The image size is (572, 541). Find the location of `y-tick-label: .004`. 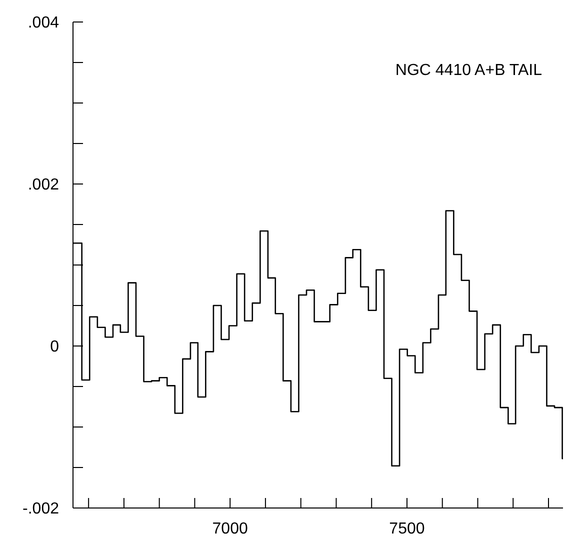

y-tick-label: .004 is located at coordinates (44, 23).